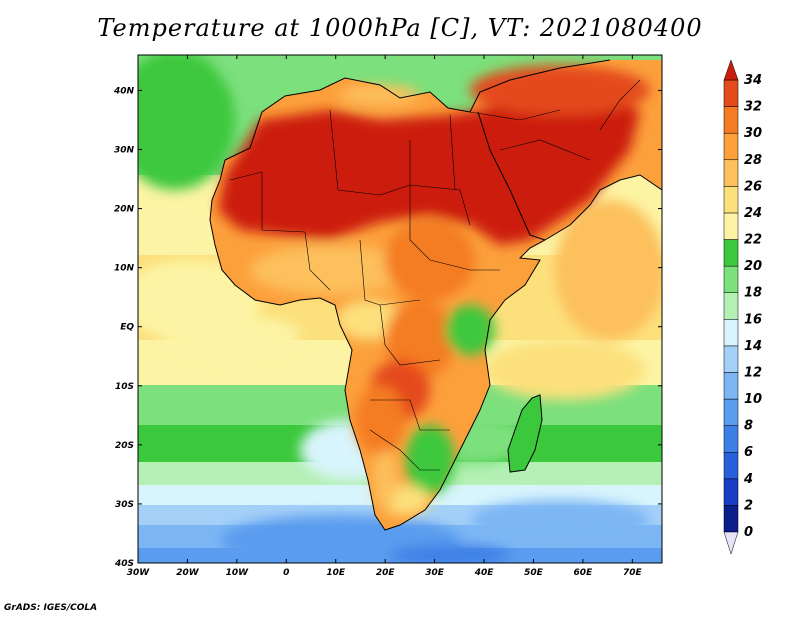 The image size is (800, 618). Describe the element at coordinates (753, 213) in the screenshot. I see `colorbar-label: 24` at that location.